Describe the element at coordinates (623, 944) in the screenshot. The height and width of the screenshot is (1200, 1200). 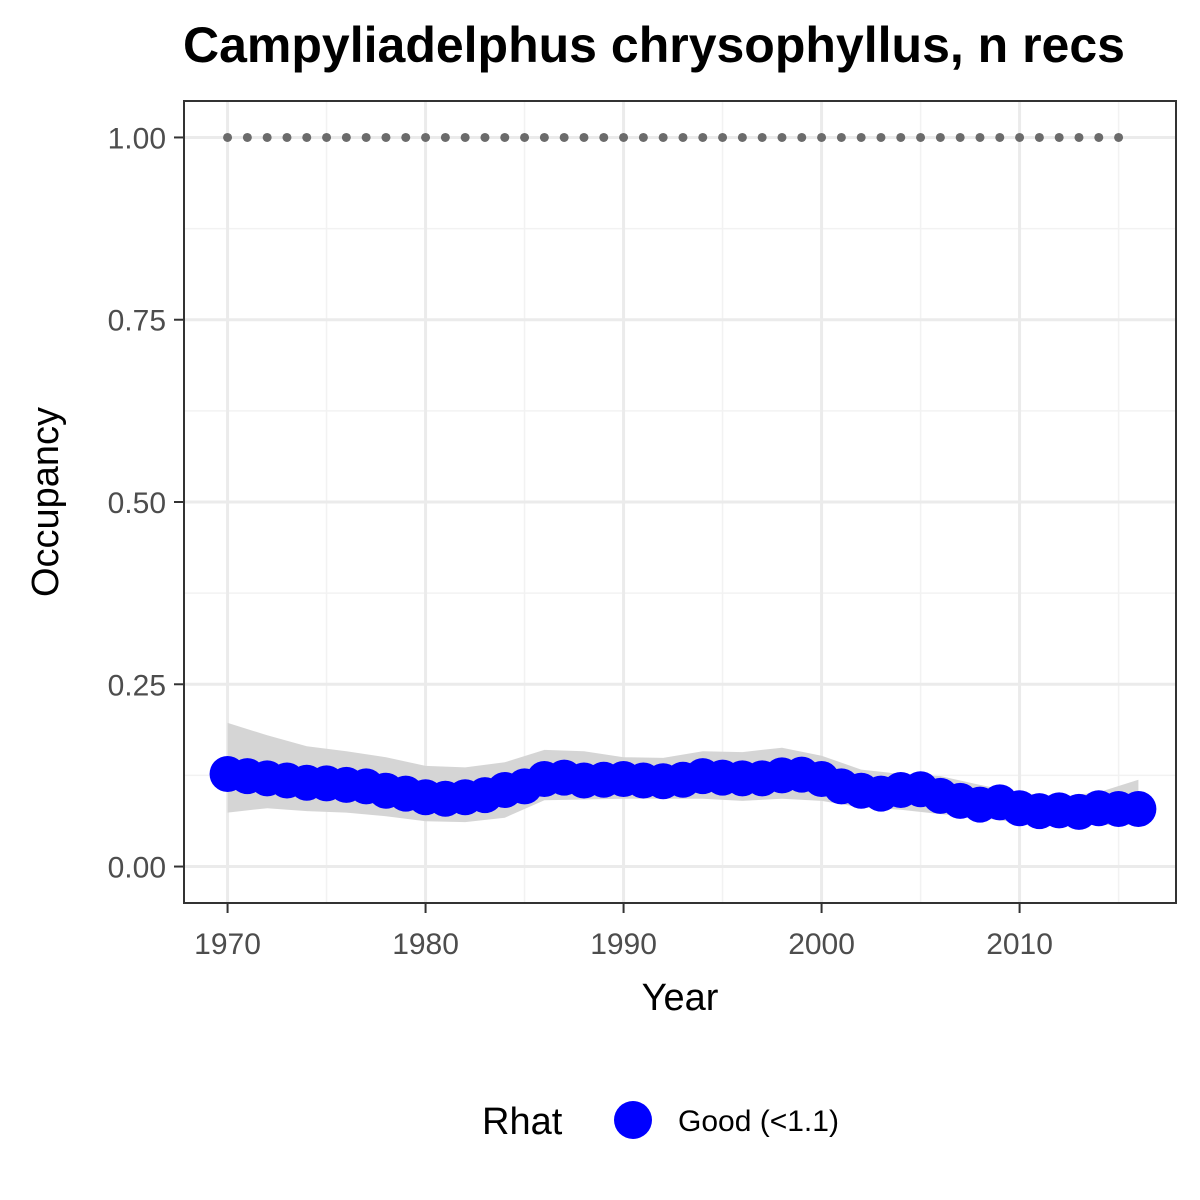
I see `x-tick-label: 1990` at that location.